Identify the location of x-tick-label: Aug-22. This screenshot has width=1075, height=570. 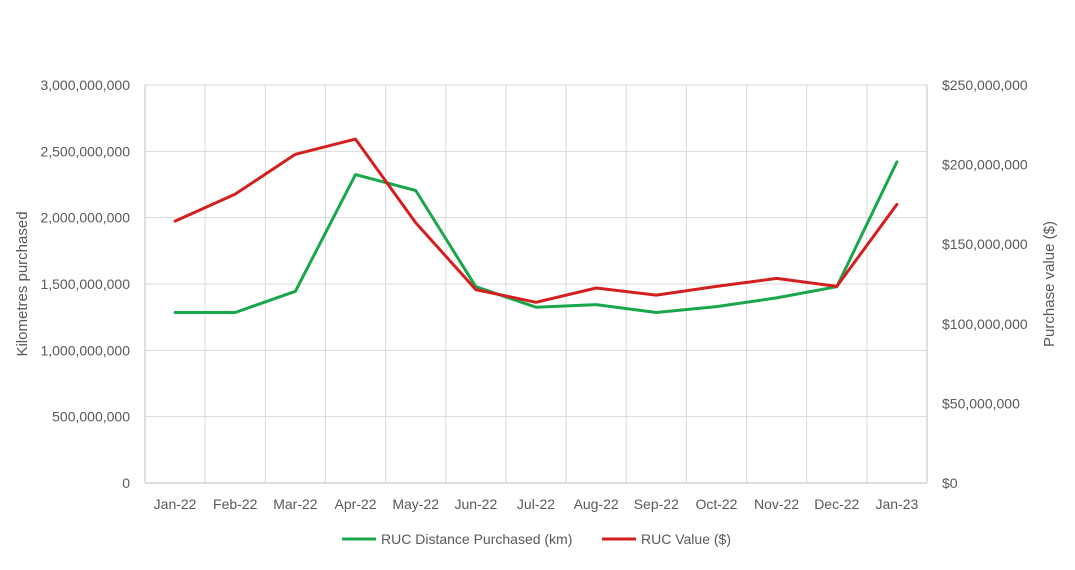
(596, 504).